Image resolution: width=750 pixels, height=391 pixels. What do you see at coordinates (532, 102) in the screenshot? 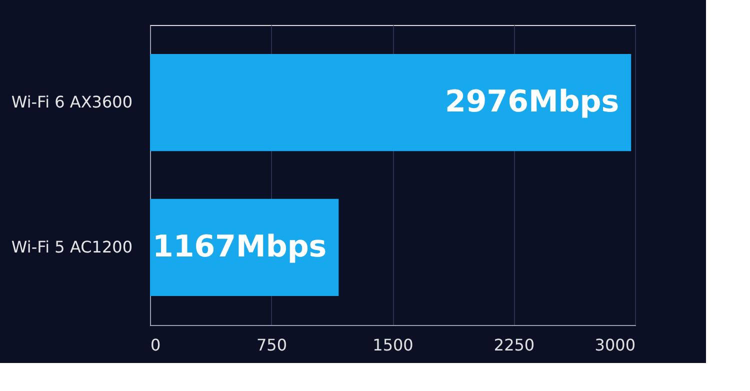
I see `data-label: 2976Mbps` at bounding box center [532, 102].